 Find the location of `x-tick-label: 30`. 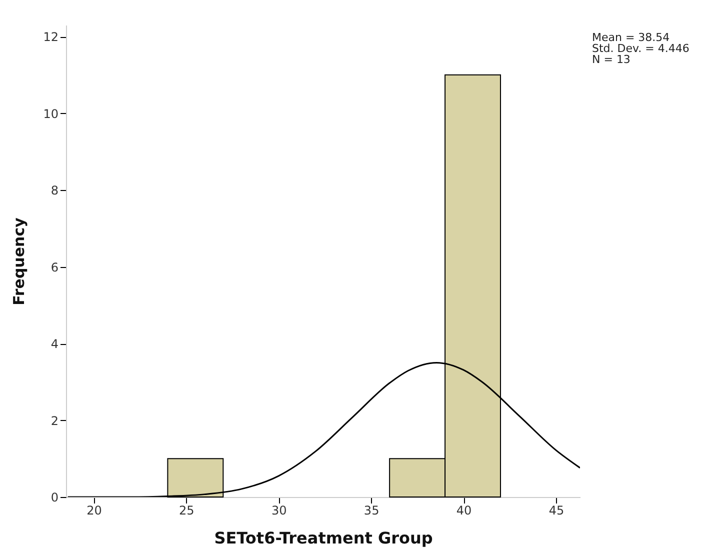

x-tick-label: 30 is located at coordinates (279, 511).